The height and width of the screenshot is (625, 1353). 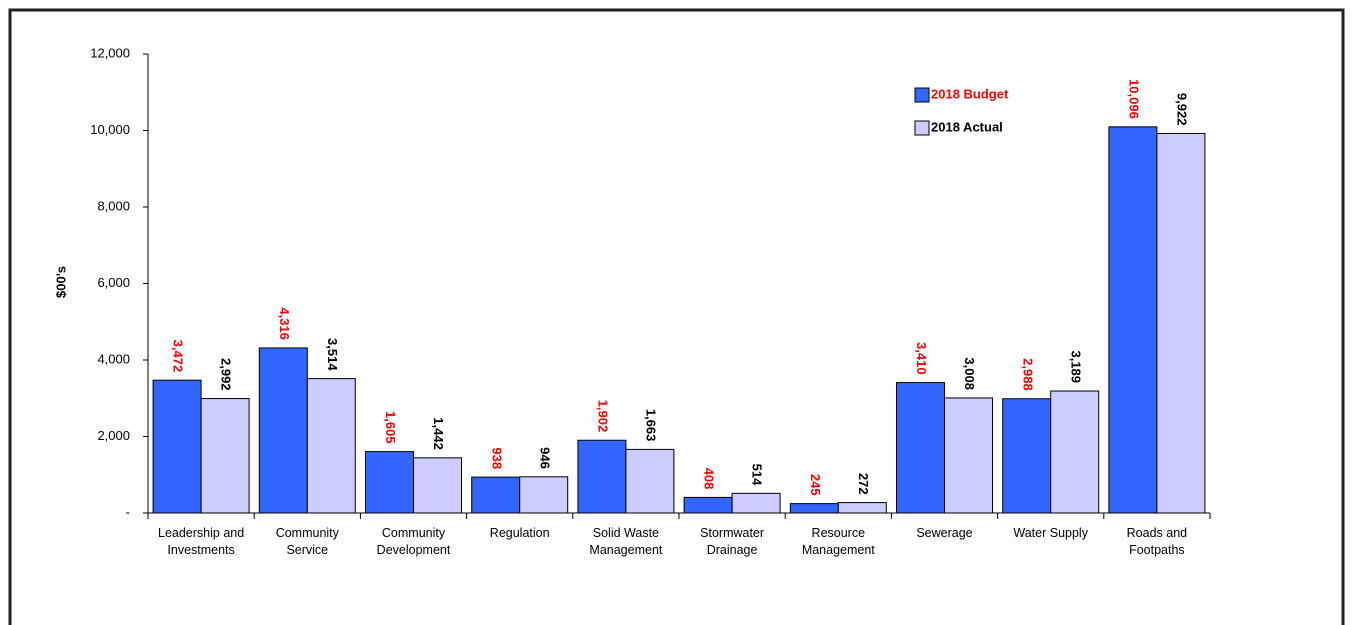 What do you see at coordinates (178, 356) in the screenshot?
I see `value-label: 3,472` at bounding box center [178, 356].